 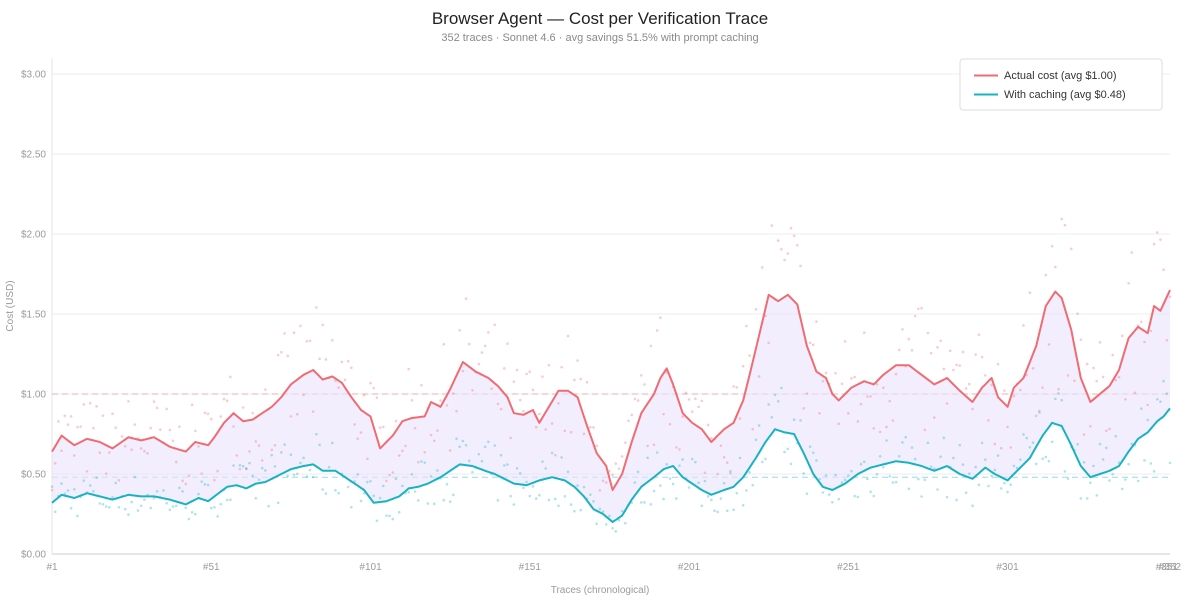 What do you see at coordinates (1065, 95) in the screenshot?
I see `legend-label-with-caching: With caching (avg $0.48)` at bounding box center [1065, 95].